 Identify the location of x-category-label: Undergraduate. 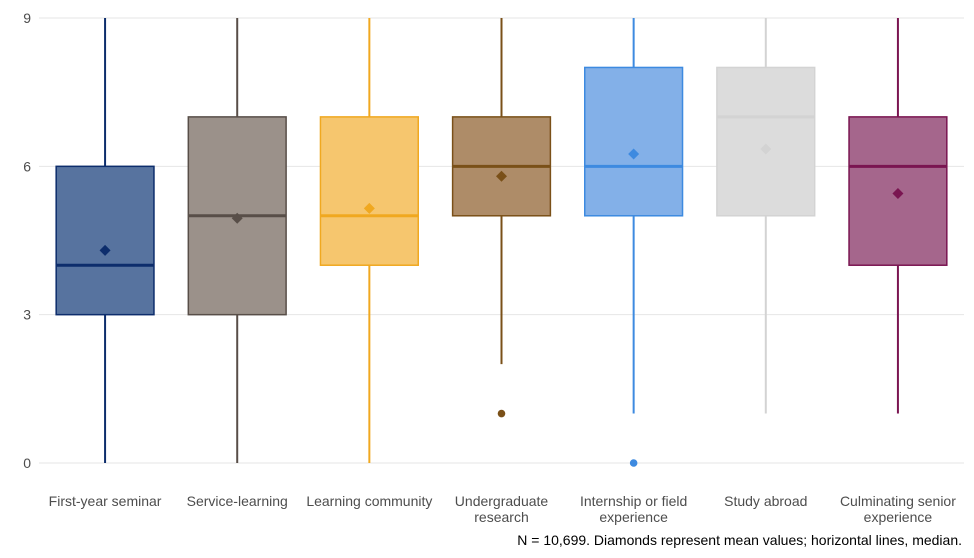
(502, 501).